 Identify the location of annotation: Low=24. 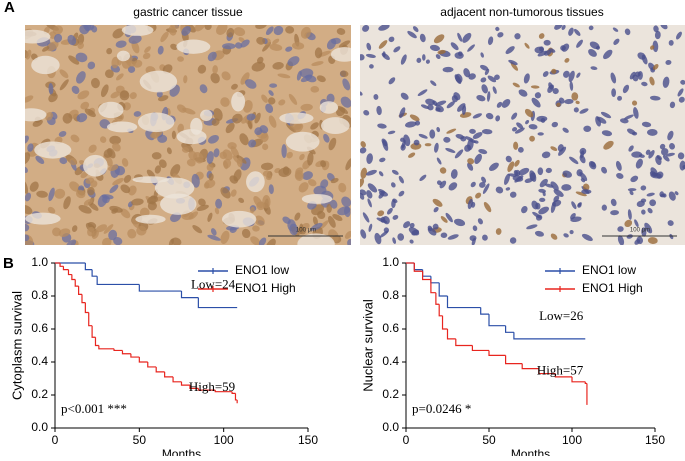
(213, 284).